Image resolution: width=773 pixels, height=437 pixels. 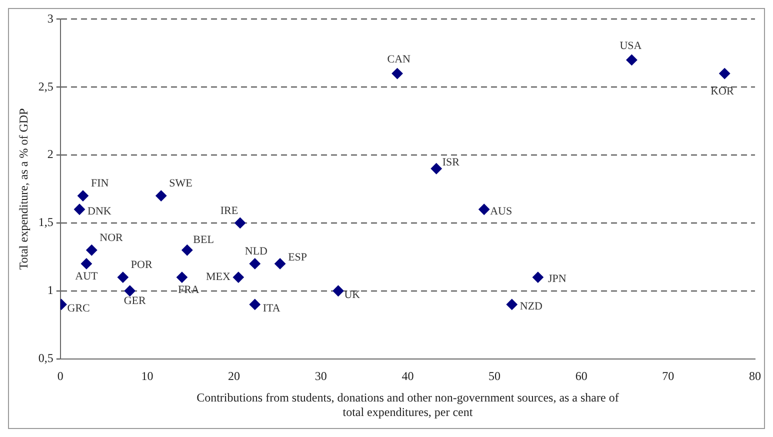 I want to click on data-label: ESP, so click(x=298, y=258).